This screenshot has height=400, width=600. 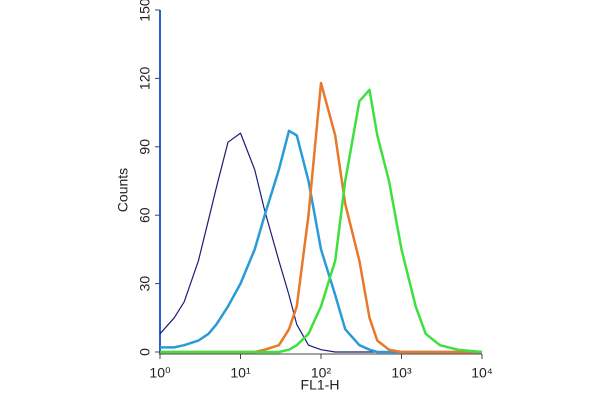 What do you see at coordinates (401, 373) in the screenshot?
I see `x-tick-label: 10³` at bounding box center [401, 373].